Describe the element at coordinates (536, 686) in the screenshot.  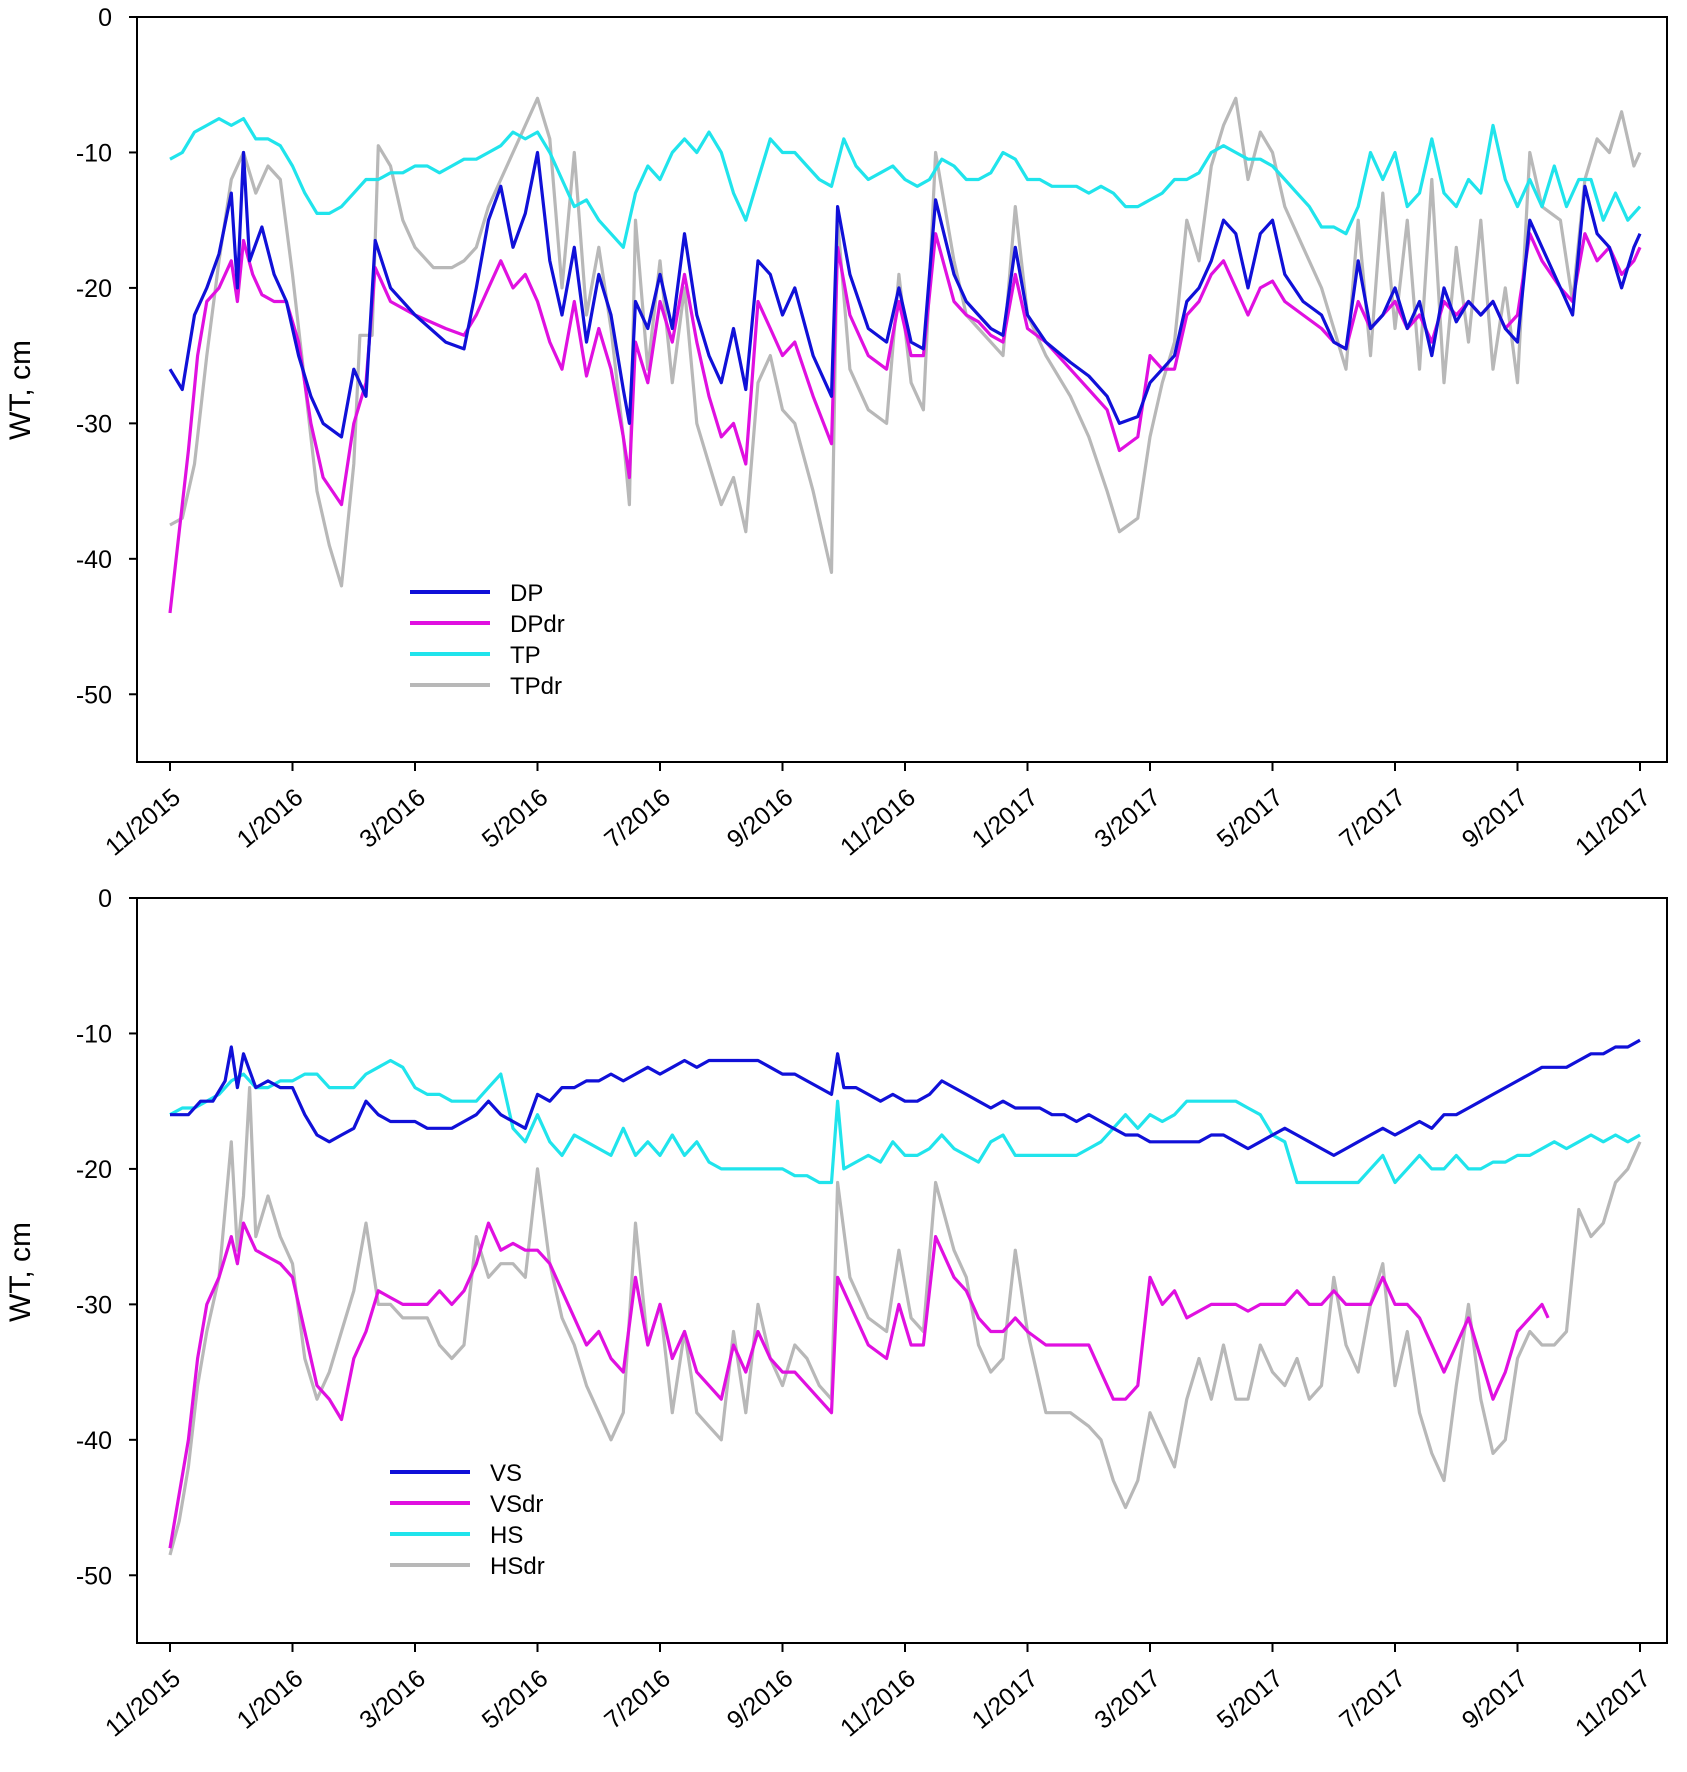
I see `legend-label-tpdr: TPdr` at that location.